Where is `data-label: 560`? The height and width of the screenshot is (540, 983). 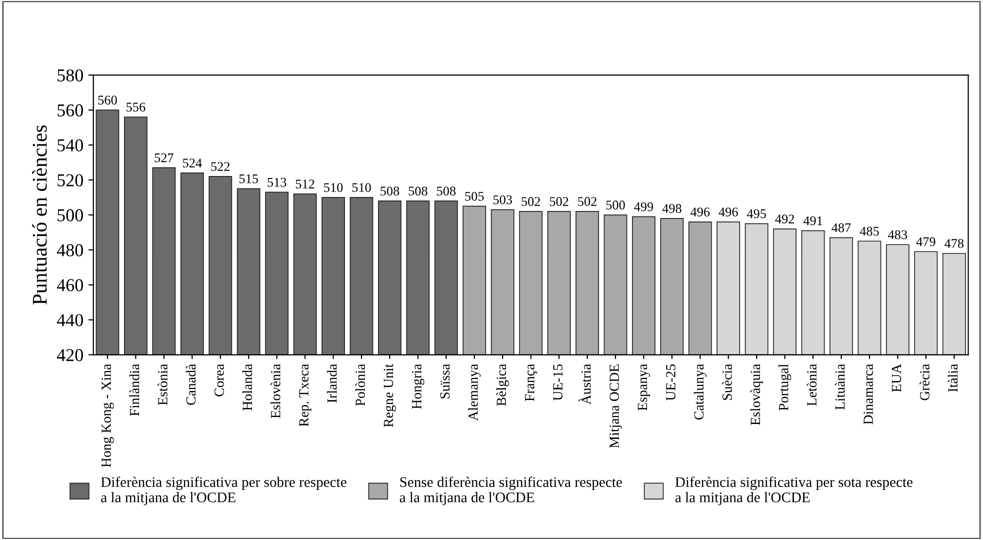
data-label: 560 is located at coordinates (107, 100).